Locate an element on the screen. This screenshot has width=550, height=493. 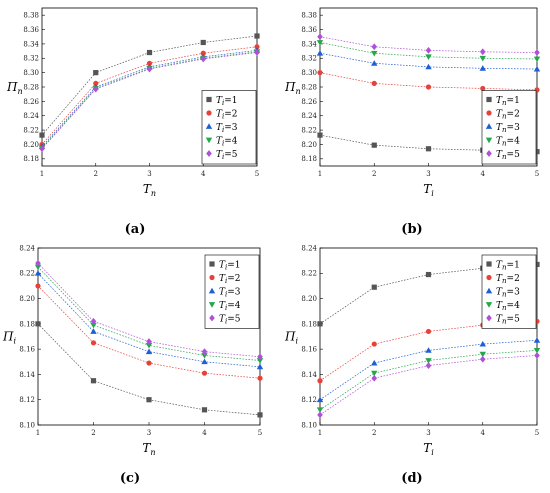
legend-label: Ti=2 is located at coordinates (227, 115).